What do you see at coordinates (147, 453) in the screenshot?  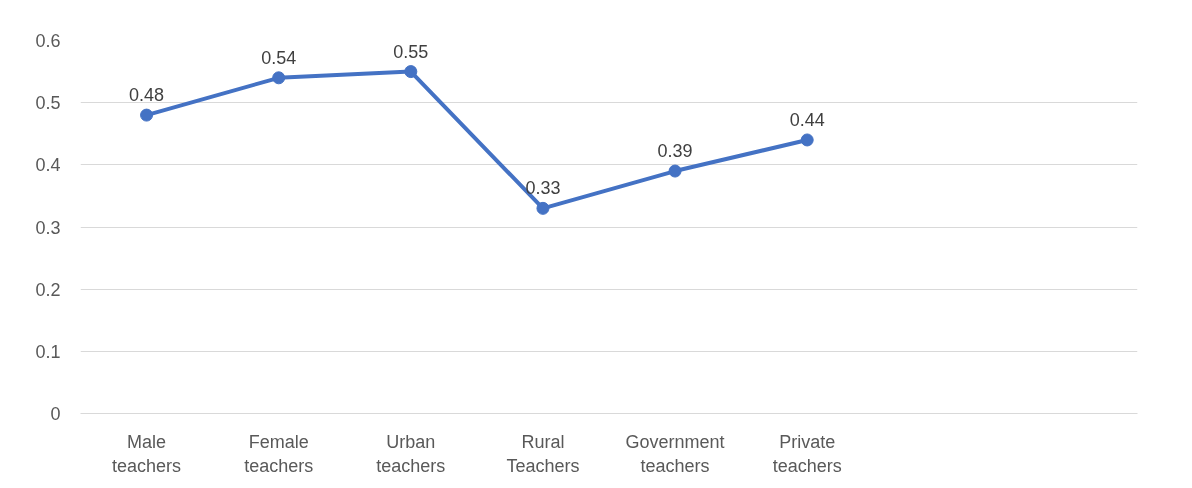 I see `x-tick-label: Male teachers` at bounding box center [147, 453].